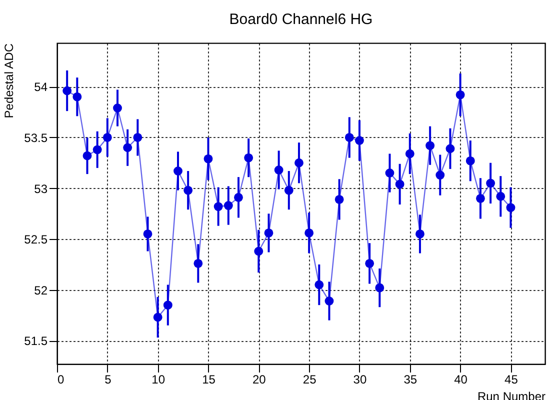 The width and height of the screenshot is (556, 400). What do you see at coordinates (108, 379) in the screenshot?
I see `x-tick-label: 5` at bounding box center [108, 379].